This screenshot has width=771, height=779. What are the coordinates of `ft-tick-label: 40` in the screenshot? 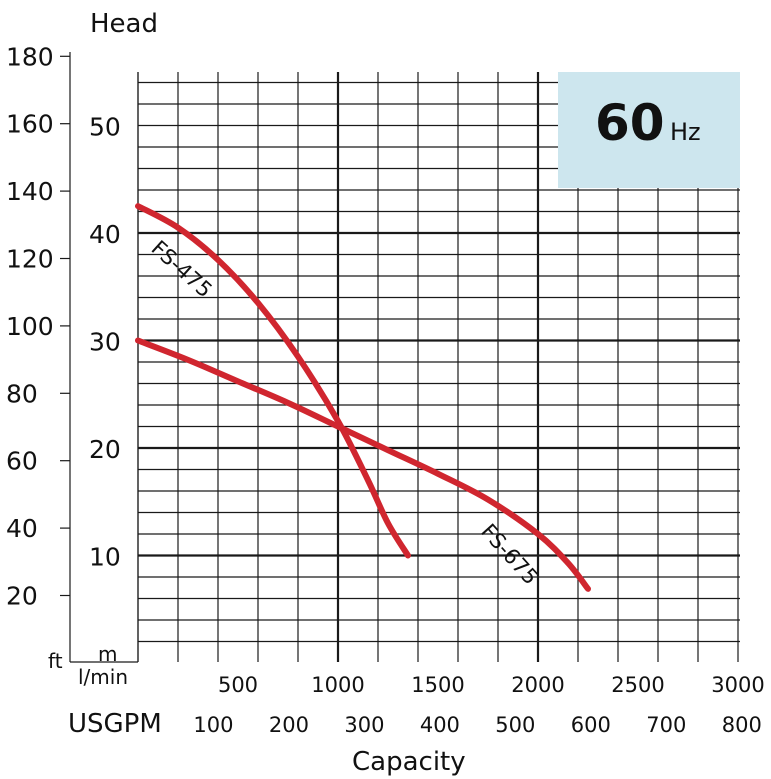 It's located at (22, 528).